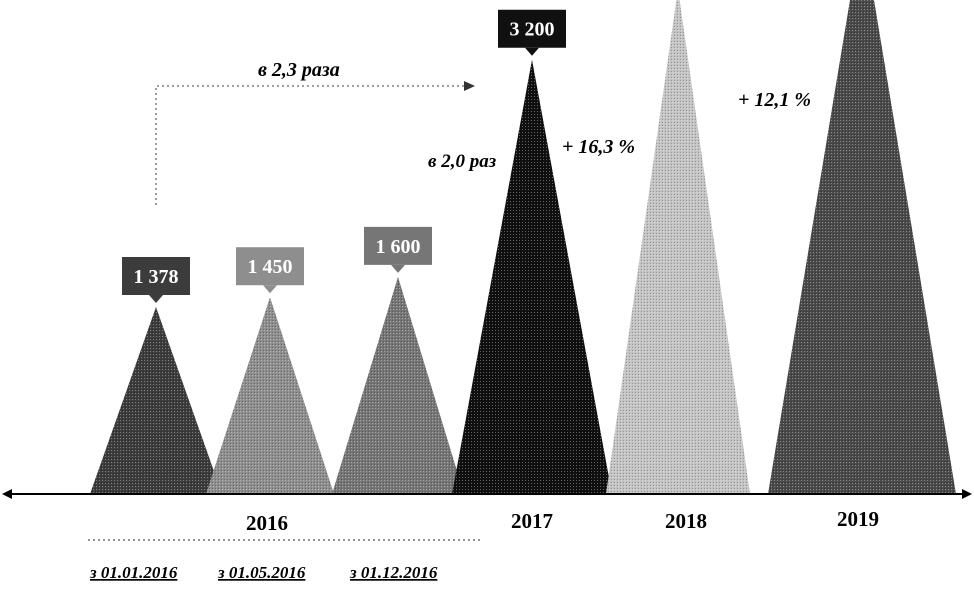 The height and width of the screenshot is (596, 974). I want to click on subperiod-label-dec: з 01.12.2016, so click(393, 572).